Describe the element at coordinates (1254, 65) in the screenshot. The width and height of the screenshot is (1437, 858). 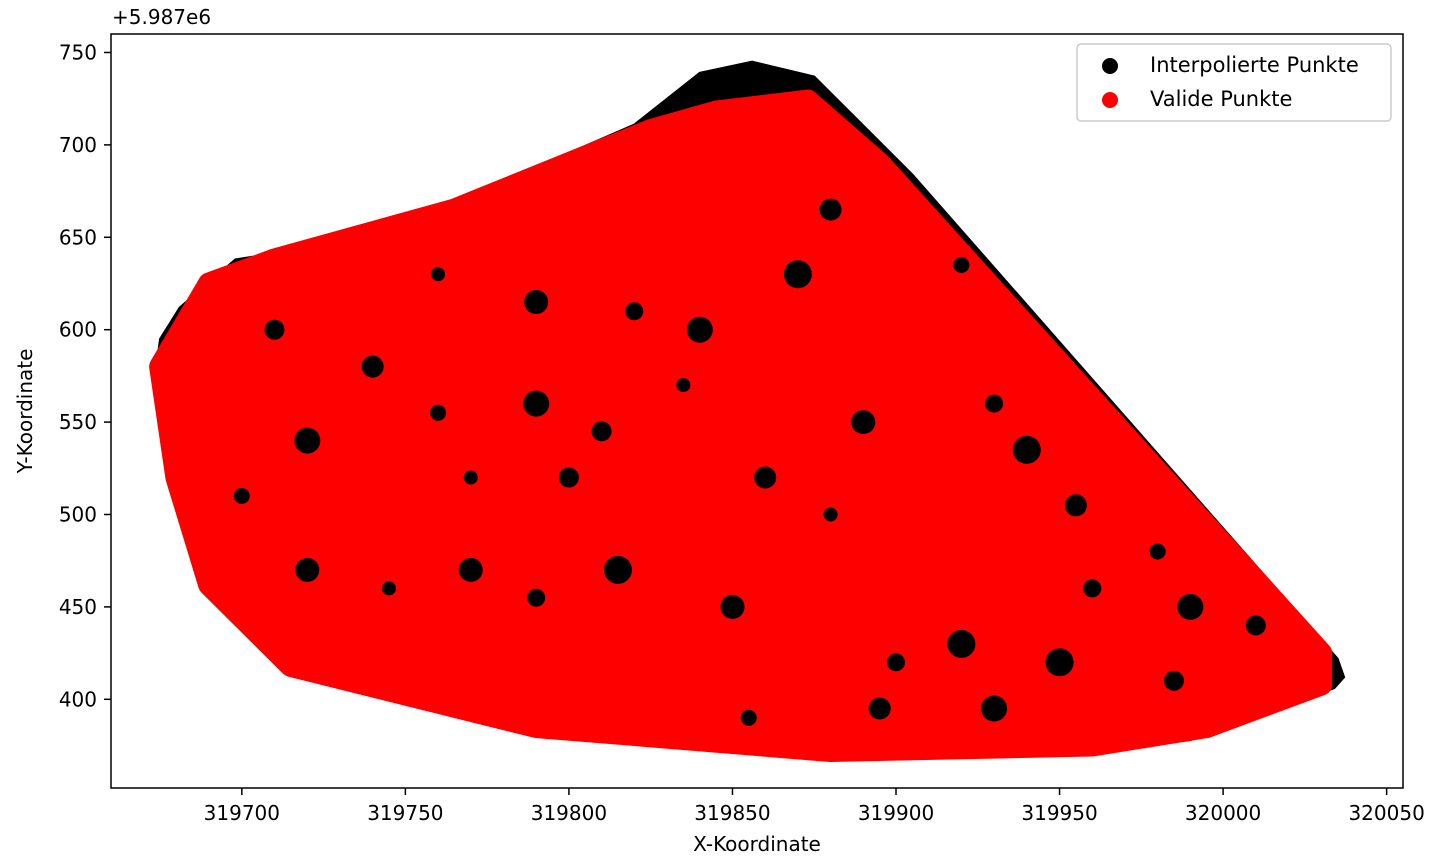
I see `legend-label-interpolierte-punkte: Interpolierte Punkte` at that location.